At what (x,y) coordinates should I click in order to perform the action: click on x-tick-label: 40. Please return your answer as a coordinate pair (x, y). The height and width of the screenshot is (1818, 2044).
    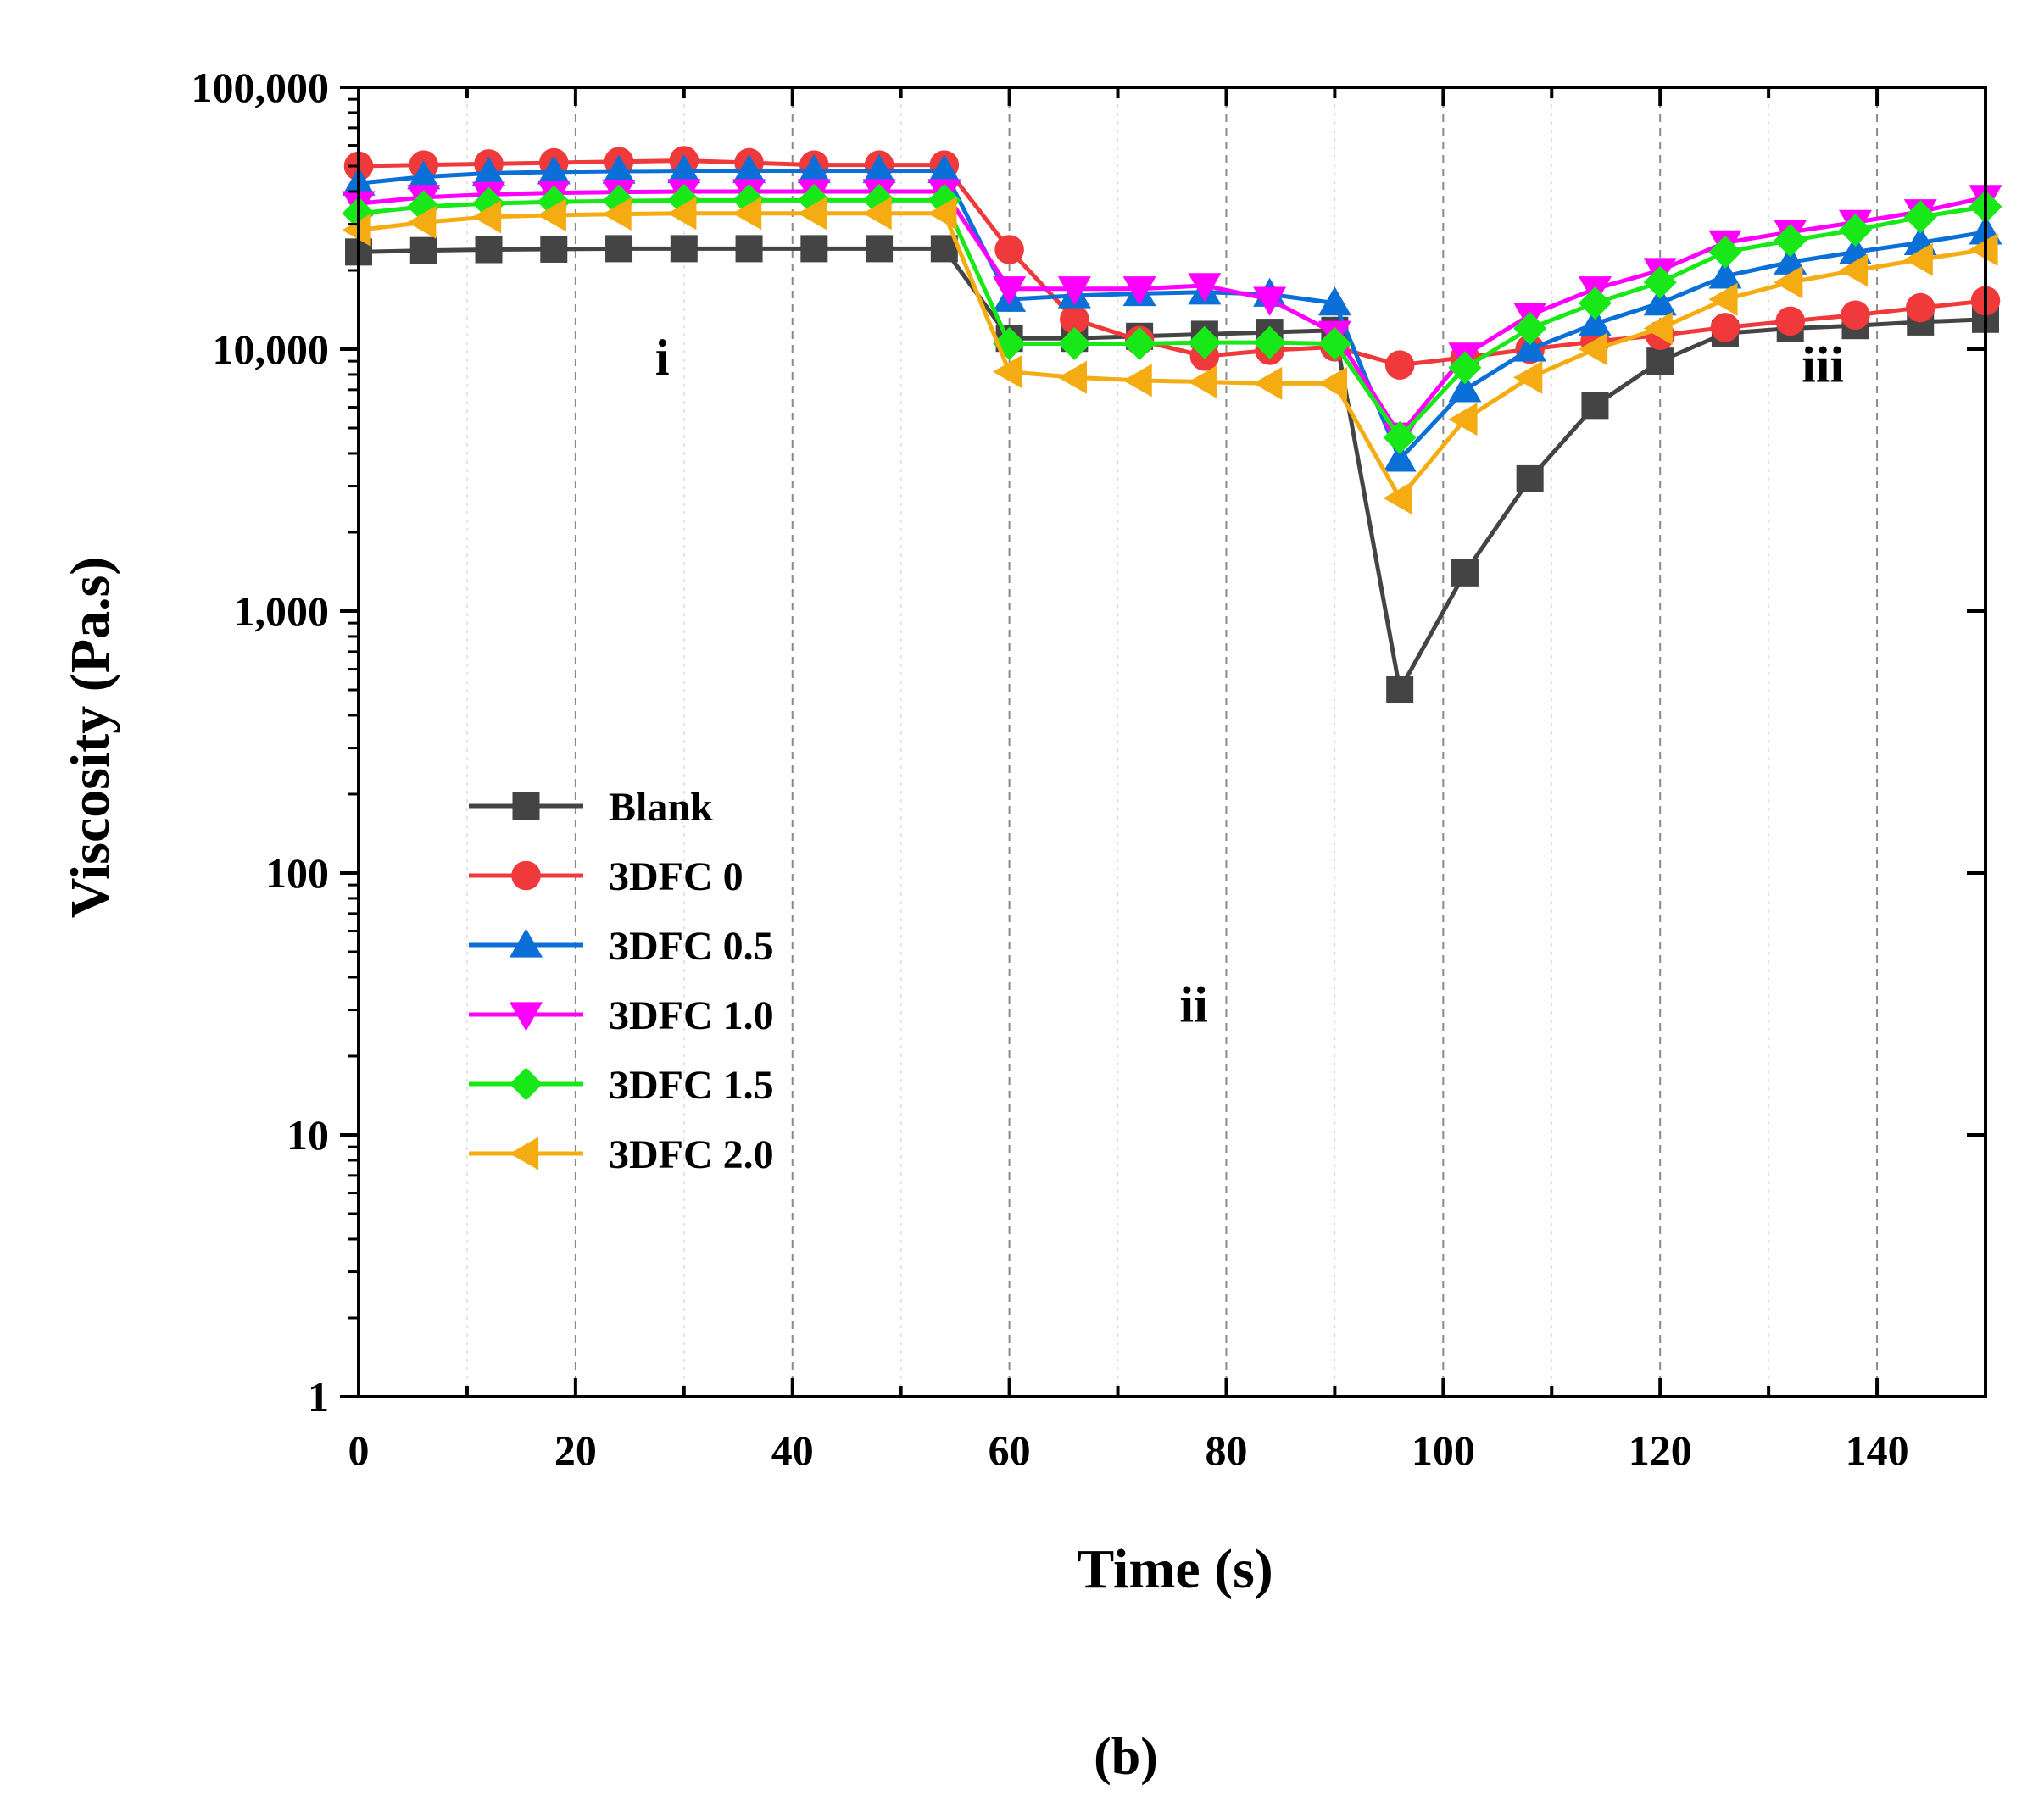
    Looking at the image, I should click on (792, 1450).